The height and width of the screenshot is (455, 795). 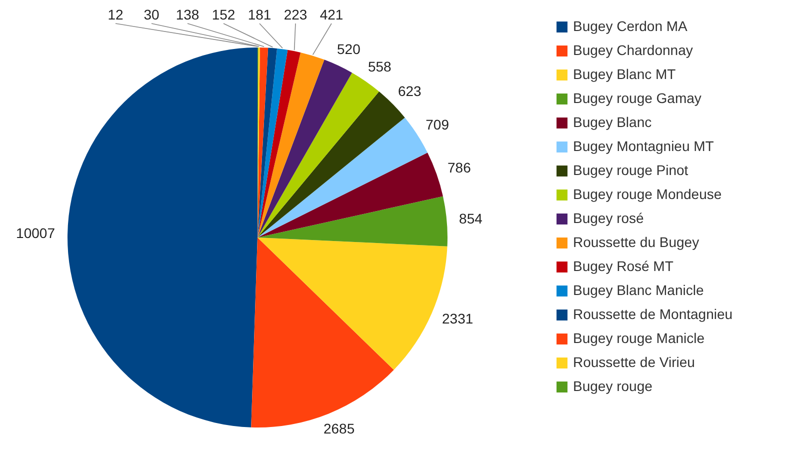 I want to click on data-label: 854, so click(x=471, y=218).